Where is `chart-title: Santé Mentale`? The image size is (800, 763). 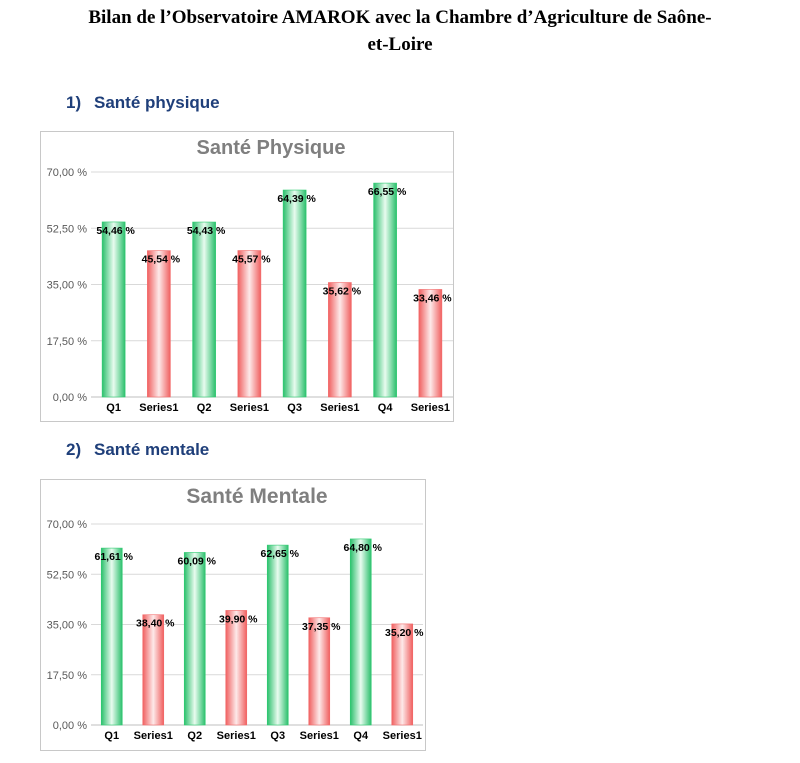 chart-title: Santé Mentale is located at coordinates (256, 496).